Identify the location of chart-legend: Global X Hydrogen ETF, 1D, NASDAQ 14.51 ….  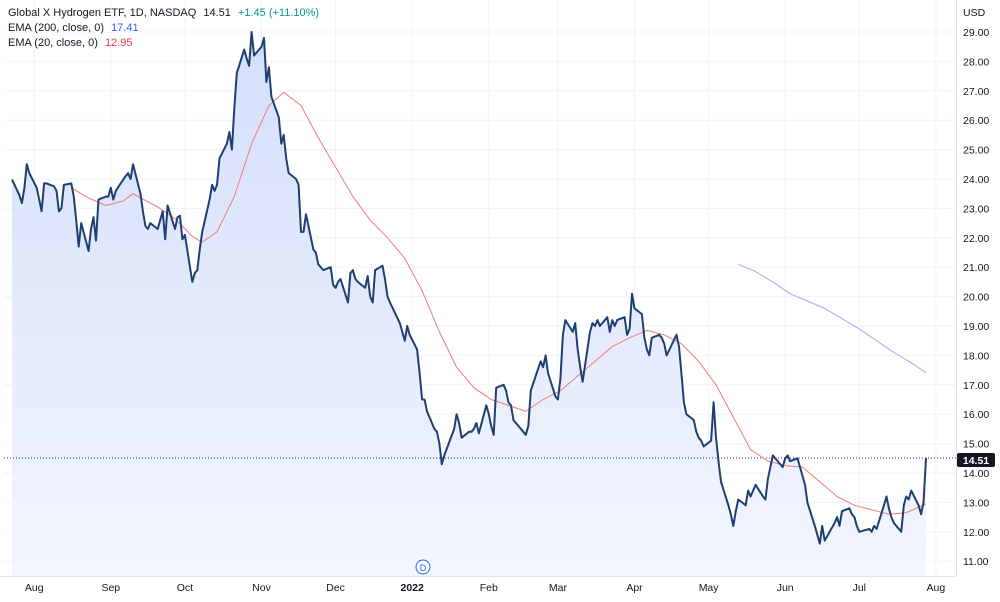
(163, 28).